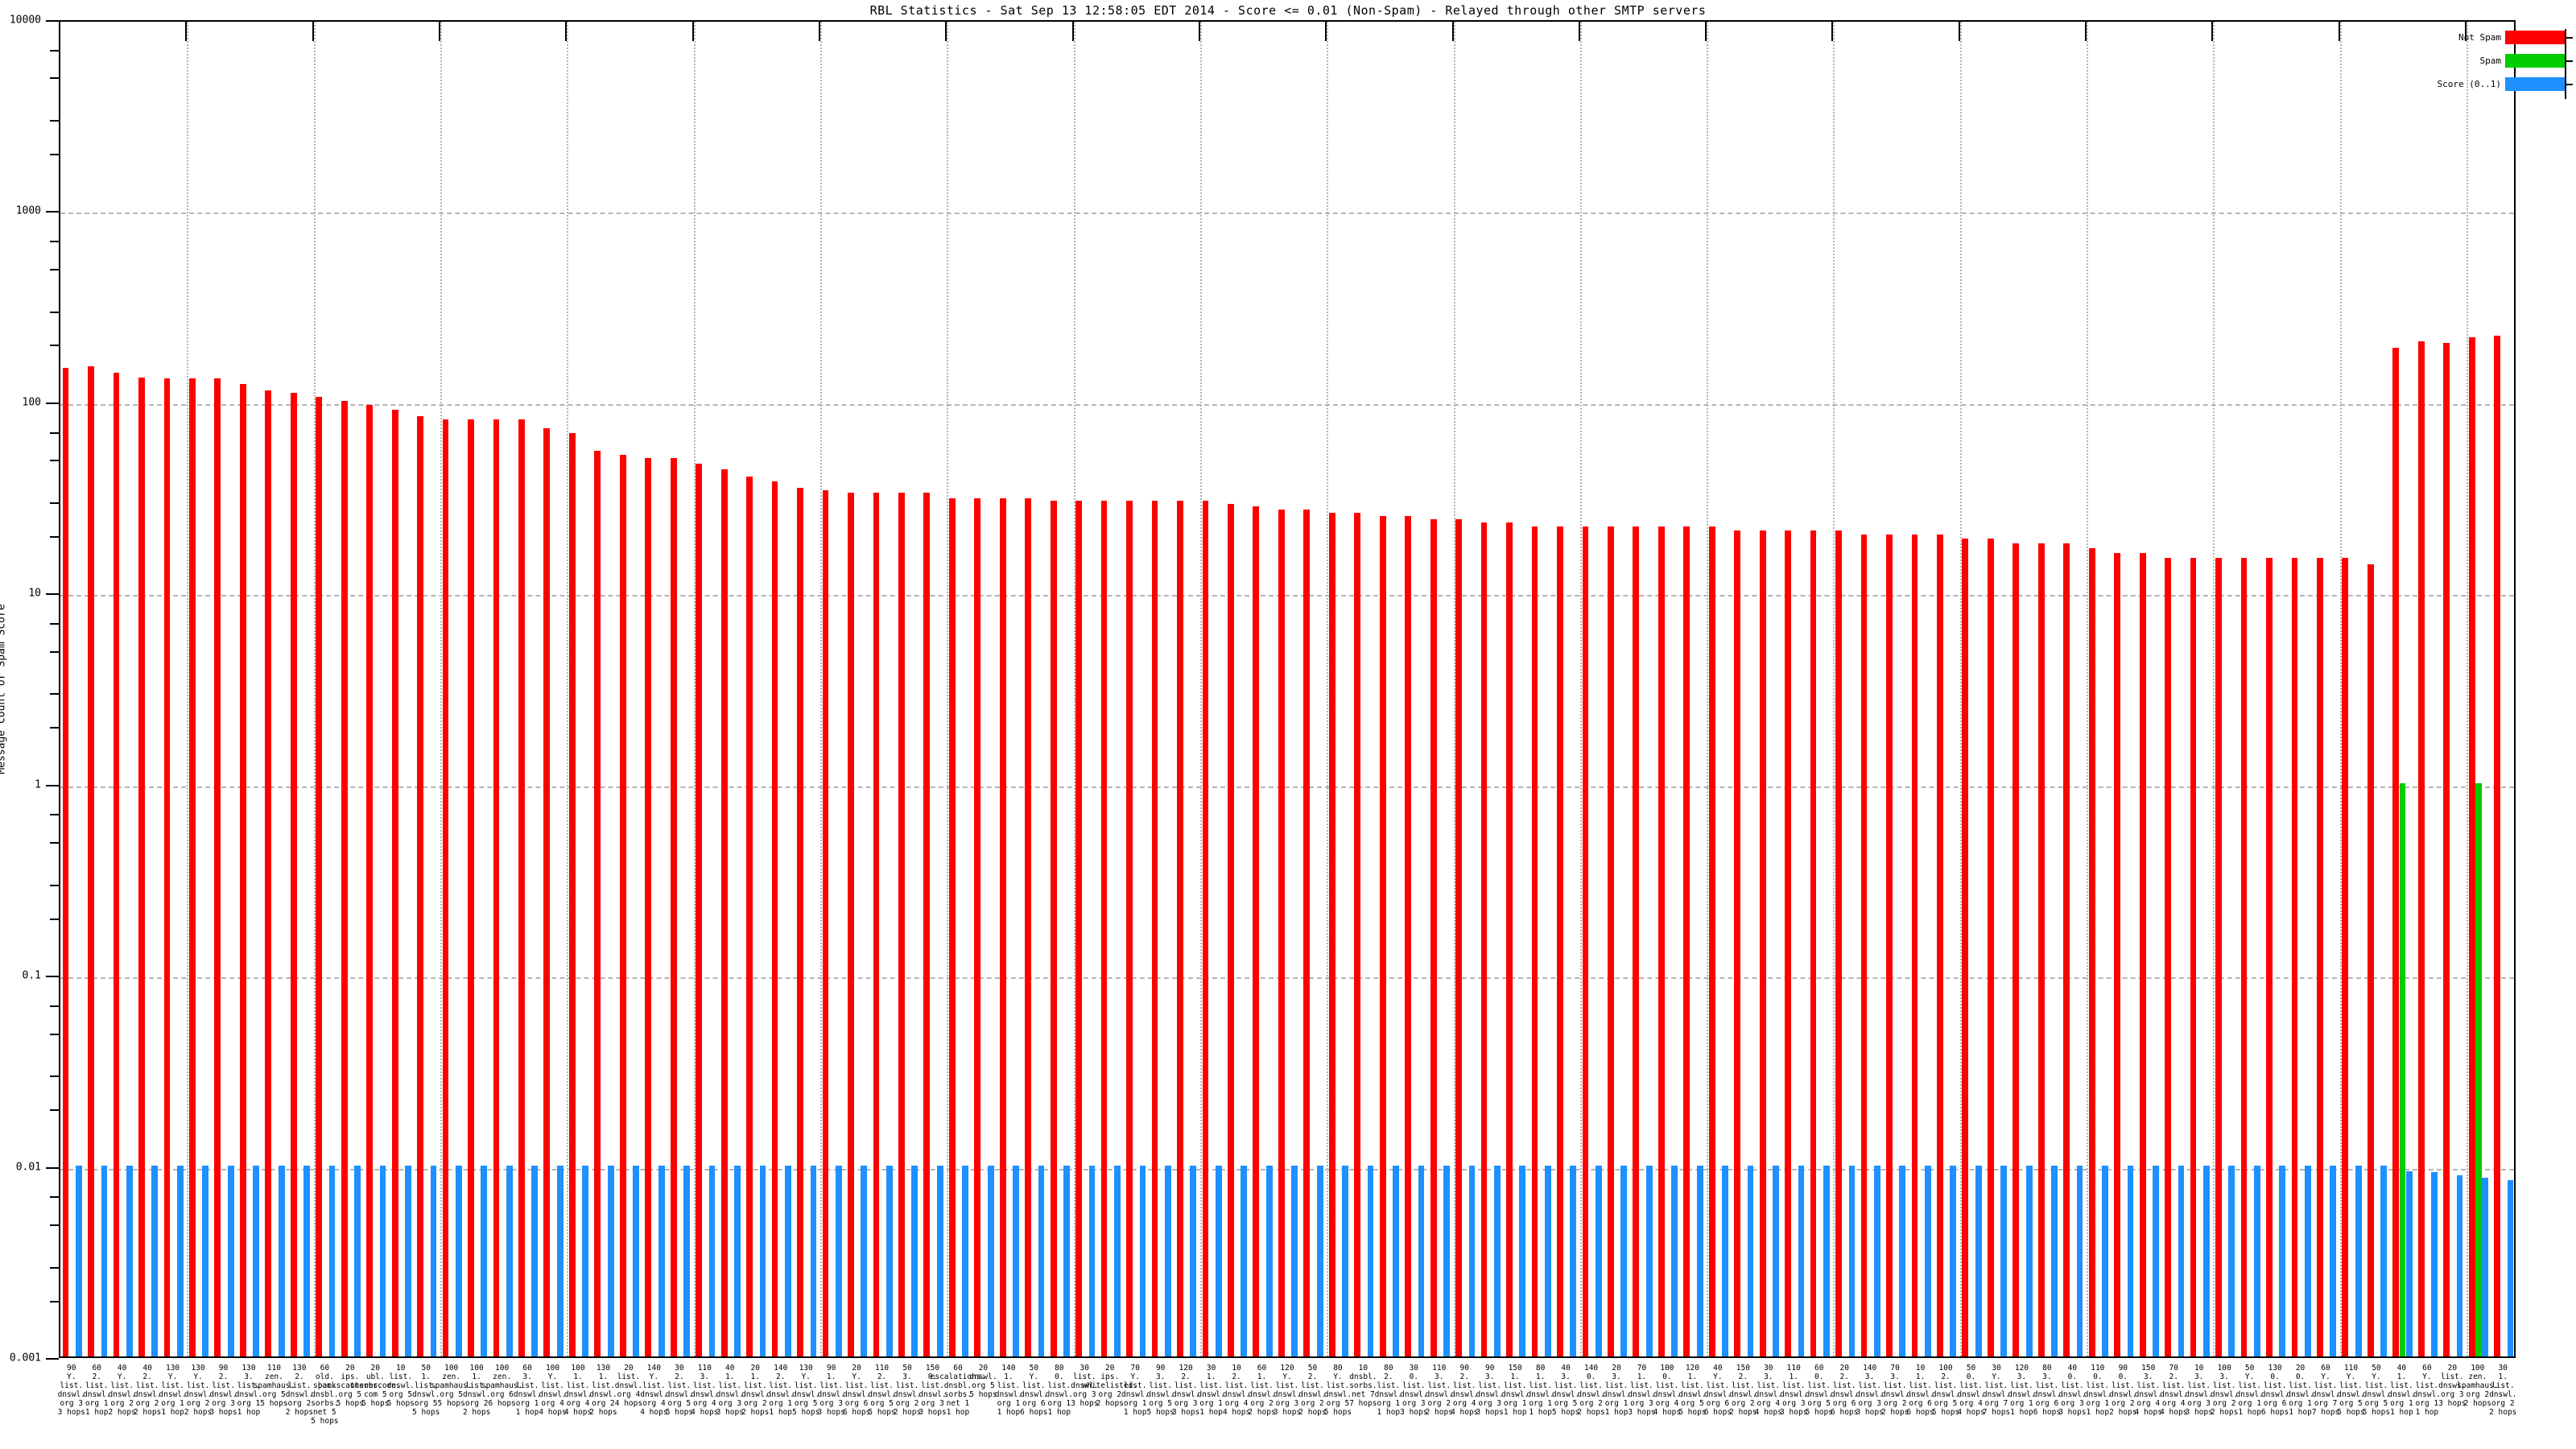 The width and height of the screenshot is (2576, 1449). I want to click on y-axis-tick-label: 10000, so click(25, 20).